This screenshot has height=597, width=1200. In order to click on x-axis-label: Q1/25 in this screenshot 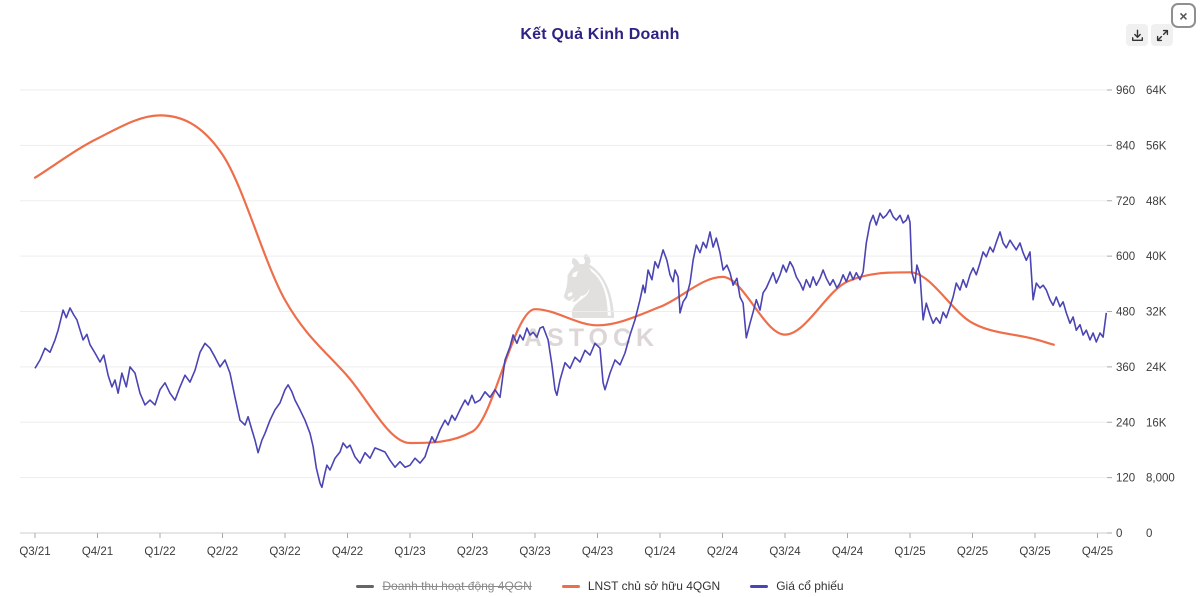, I will do `click(909, 552)`.